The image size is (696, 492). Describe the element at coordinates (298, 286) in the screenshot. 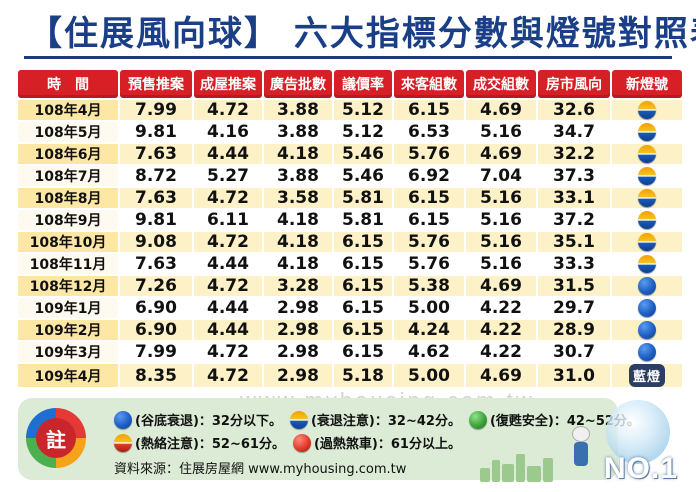

I see `value-cell: 3.28` at that location.